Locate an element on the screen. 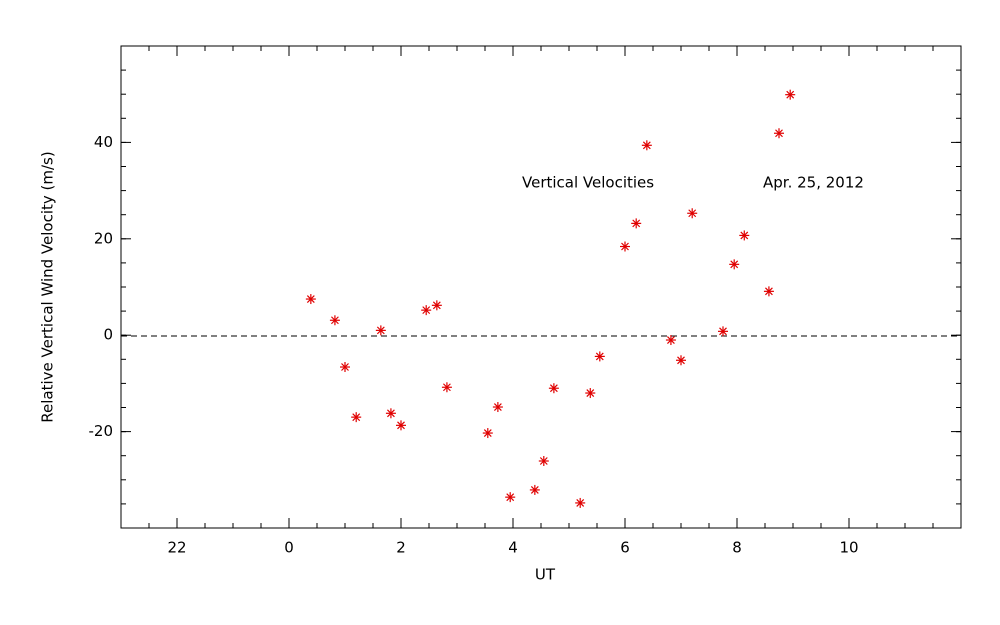  x-tick-label: 22 is located at coordinates (176, 548).